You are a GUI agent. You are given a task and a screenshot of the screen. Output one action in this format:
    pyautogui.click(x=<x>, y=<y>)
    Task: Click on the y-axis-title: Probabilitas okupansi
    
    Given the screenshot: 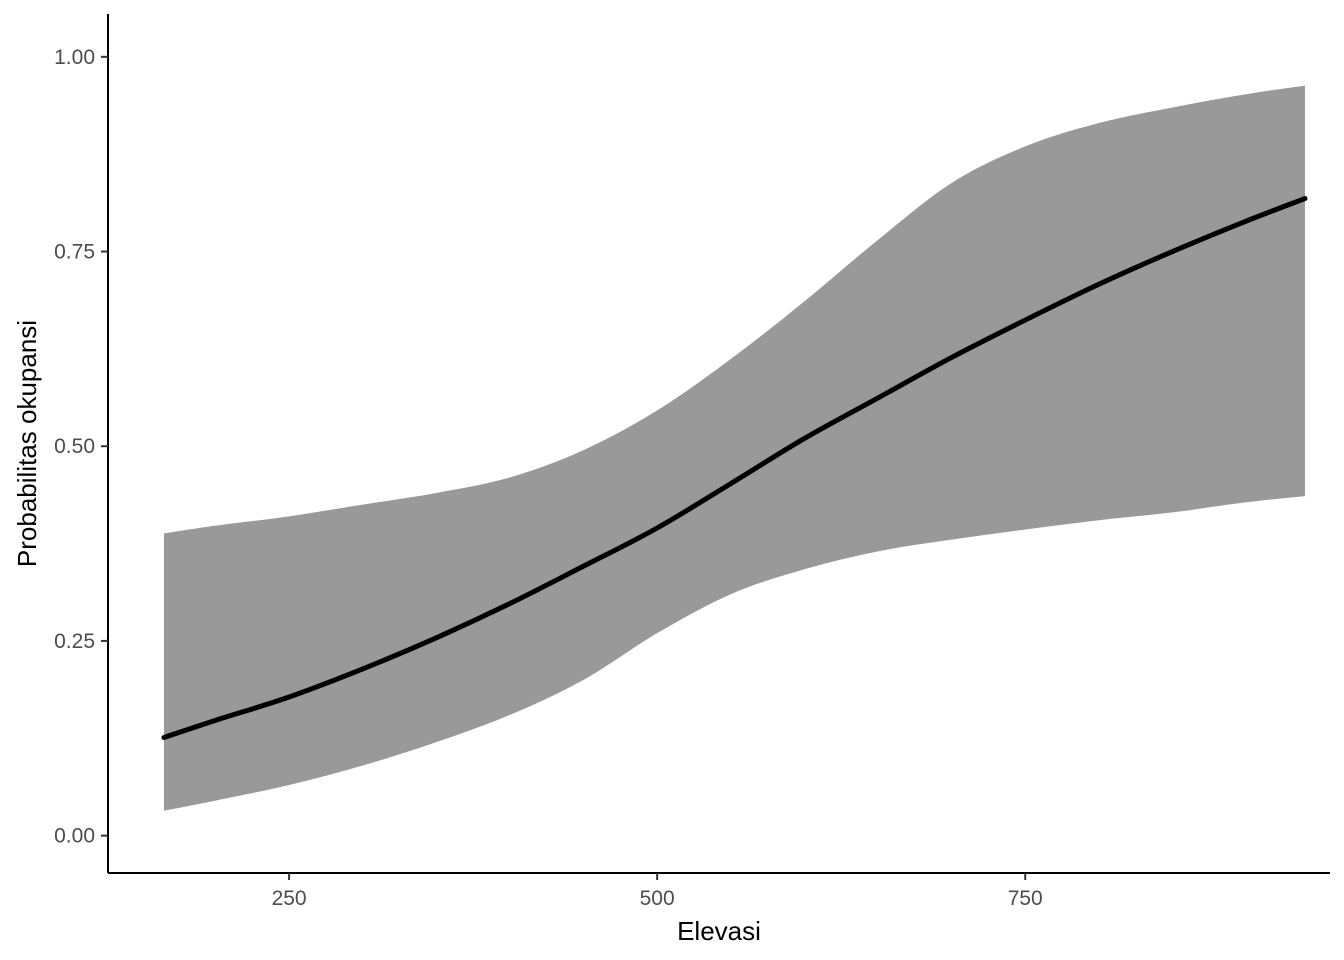 What is the action you would take?
    pyautogui.click(x=27, y=443)
    